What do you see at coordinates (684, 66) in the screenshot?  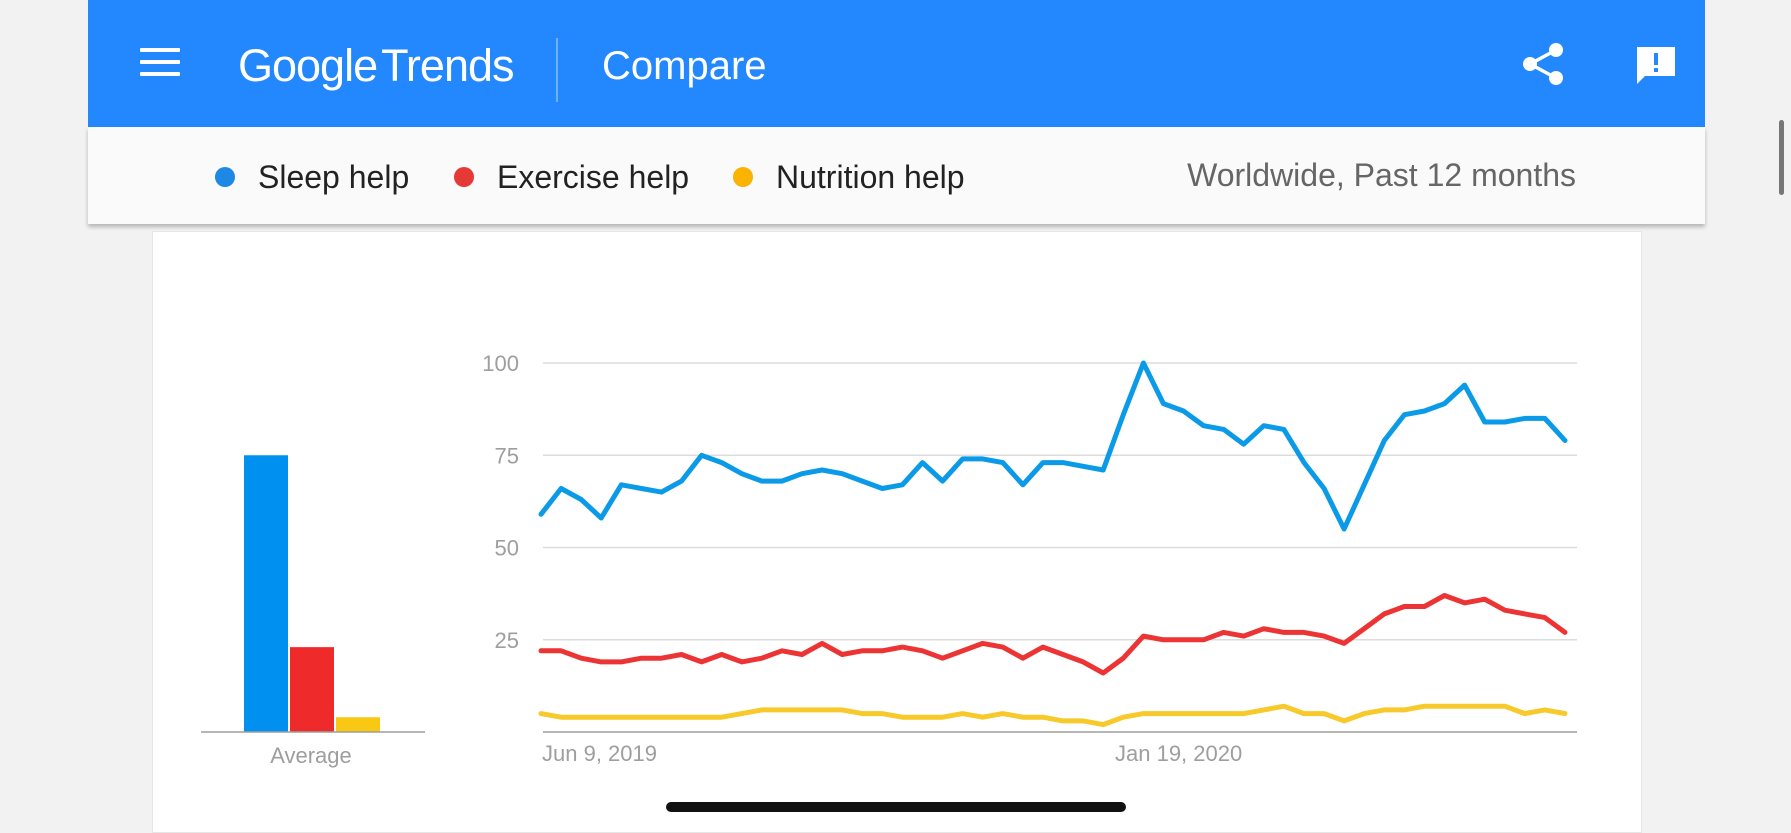 I see `page-title: Compare` at bounding box center [684, 66].